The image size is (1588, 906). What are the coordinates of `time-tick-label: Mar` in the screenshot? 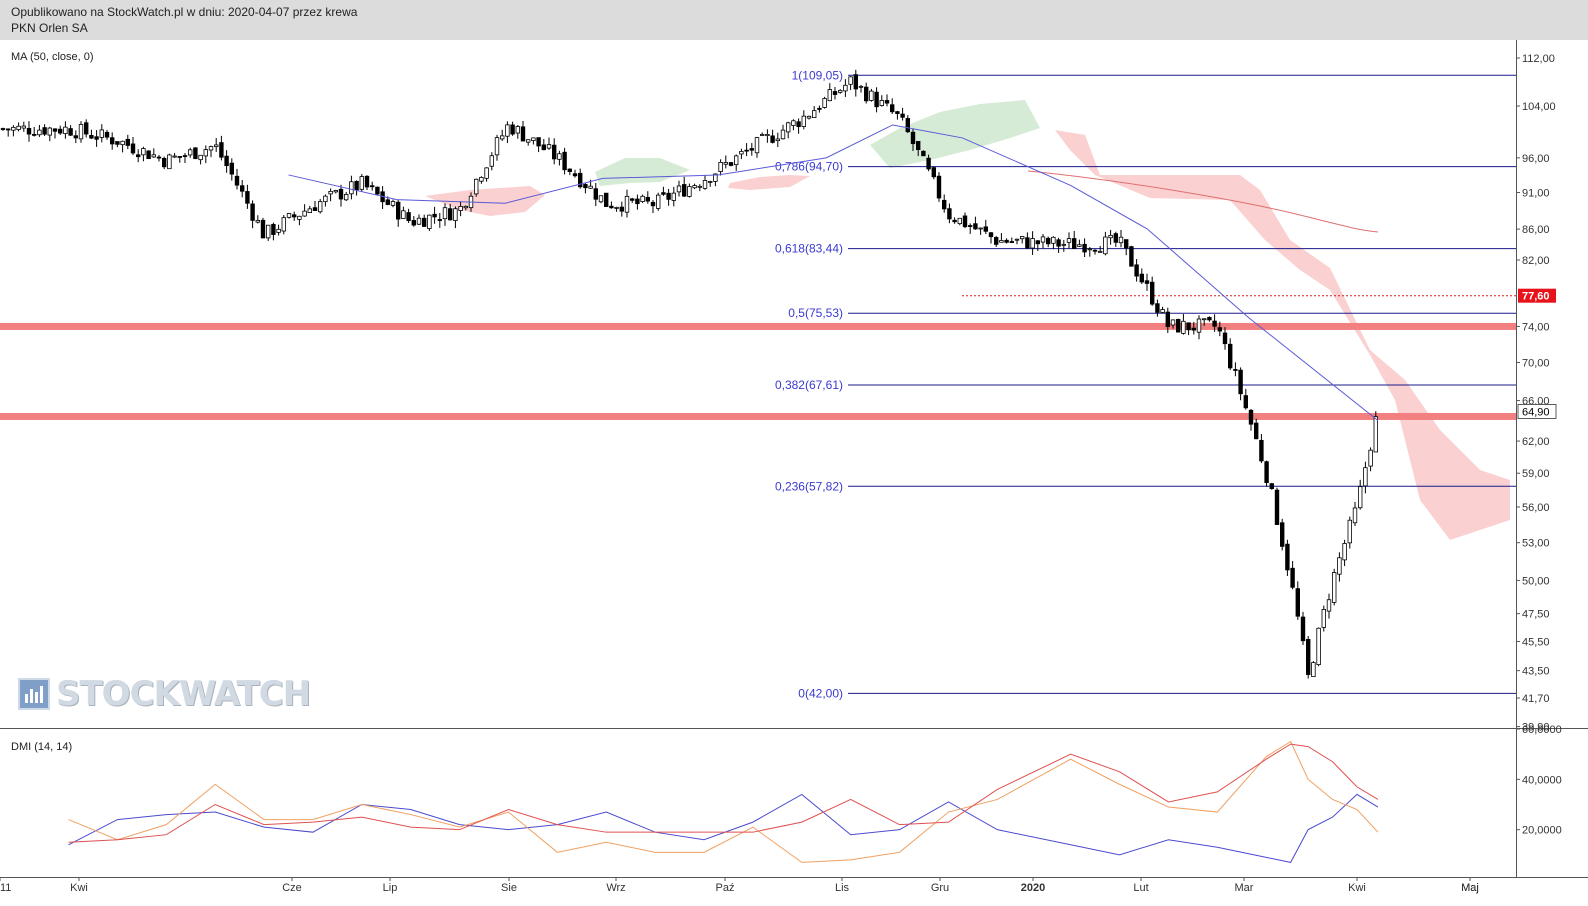 It's located at (1244, 888).